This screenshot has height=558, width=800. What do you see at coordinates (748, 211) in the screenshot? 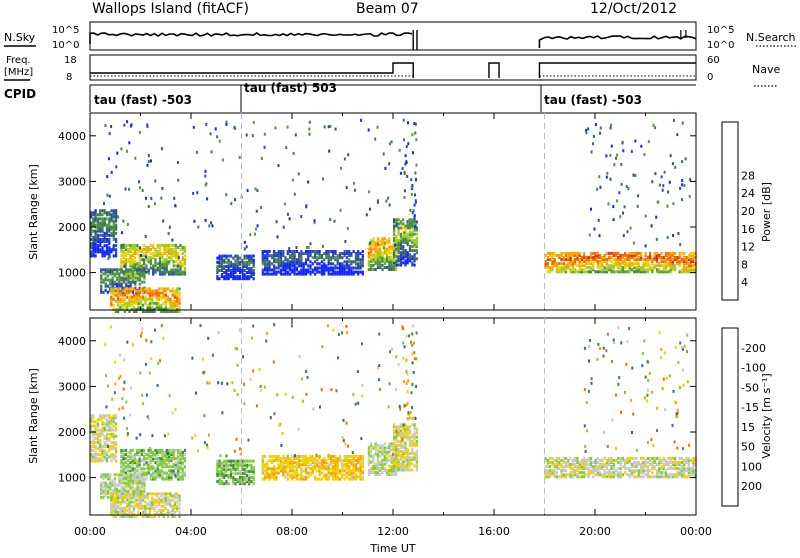
I see `colorbar-tick-label: 20` at bounding box center [748, 211].